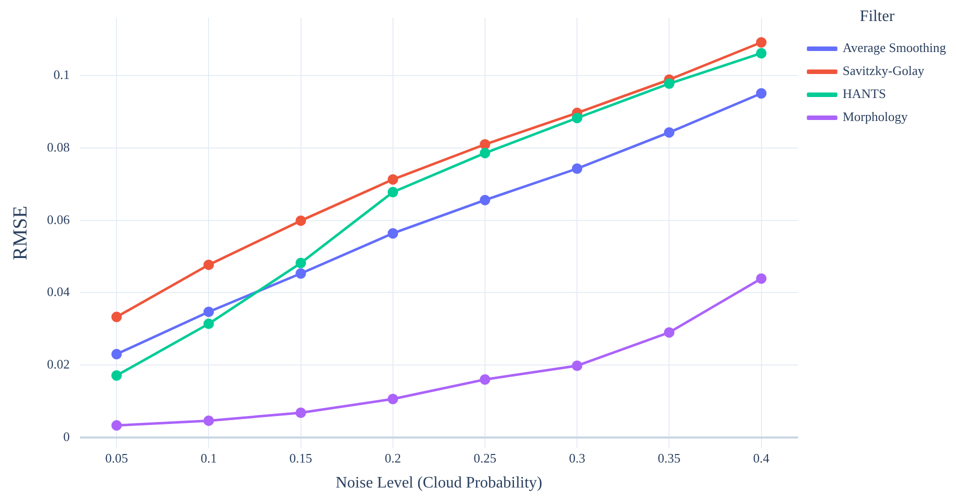 This screenshot has height=502, width=956. I want to click on y-tick-label: 0.04, so click(58, 292).